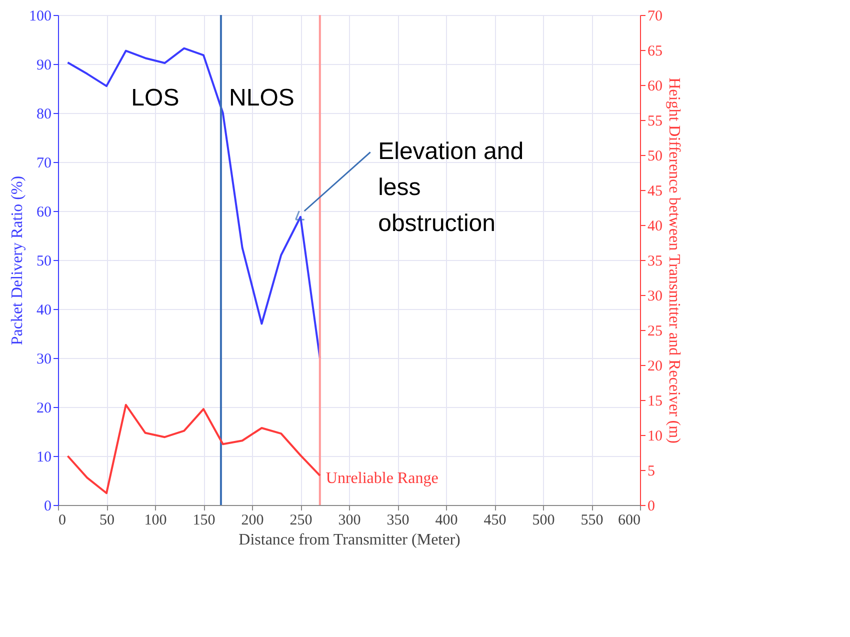 This screenshot has width=850, height=637. Describe the element at coordinates (44, 310) in the screenshot. I see `y-tick-label: 40` at that location.